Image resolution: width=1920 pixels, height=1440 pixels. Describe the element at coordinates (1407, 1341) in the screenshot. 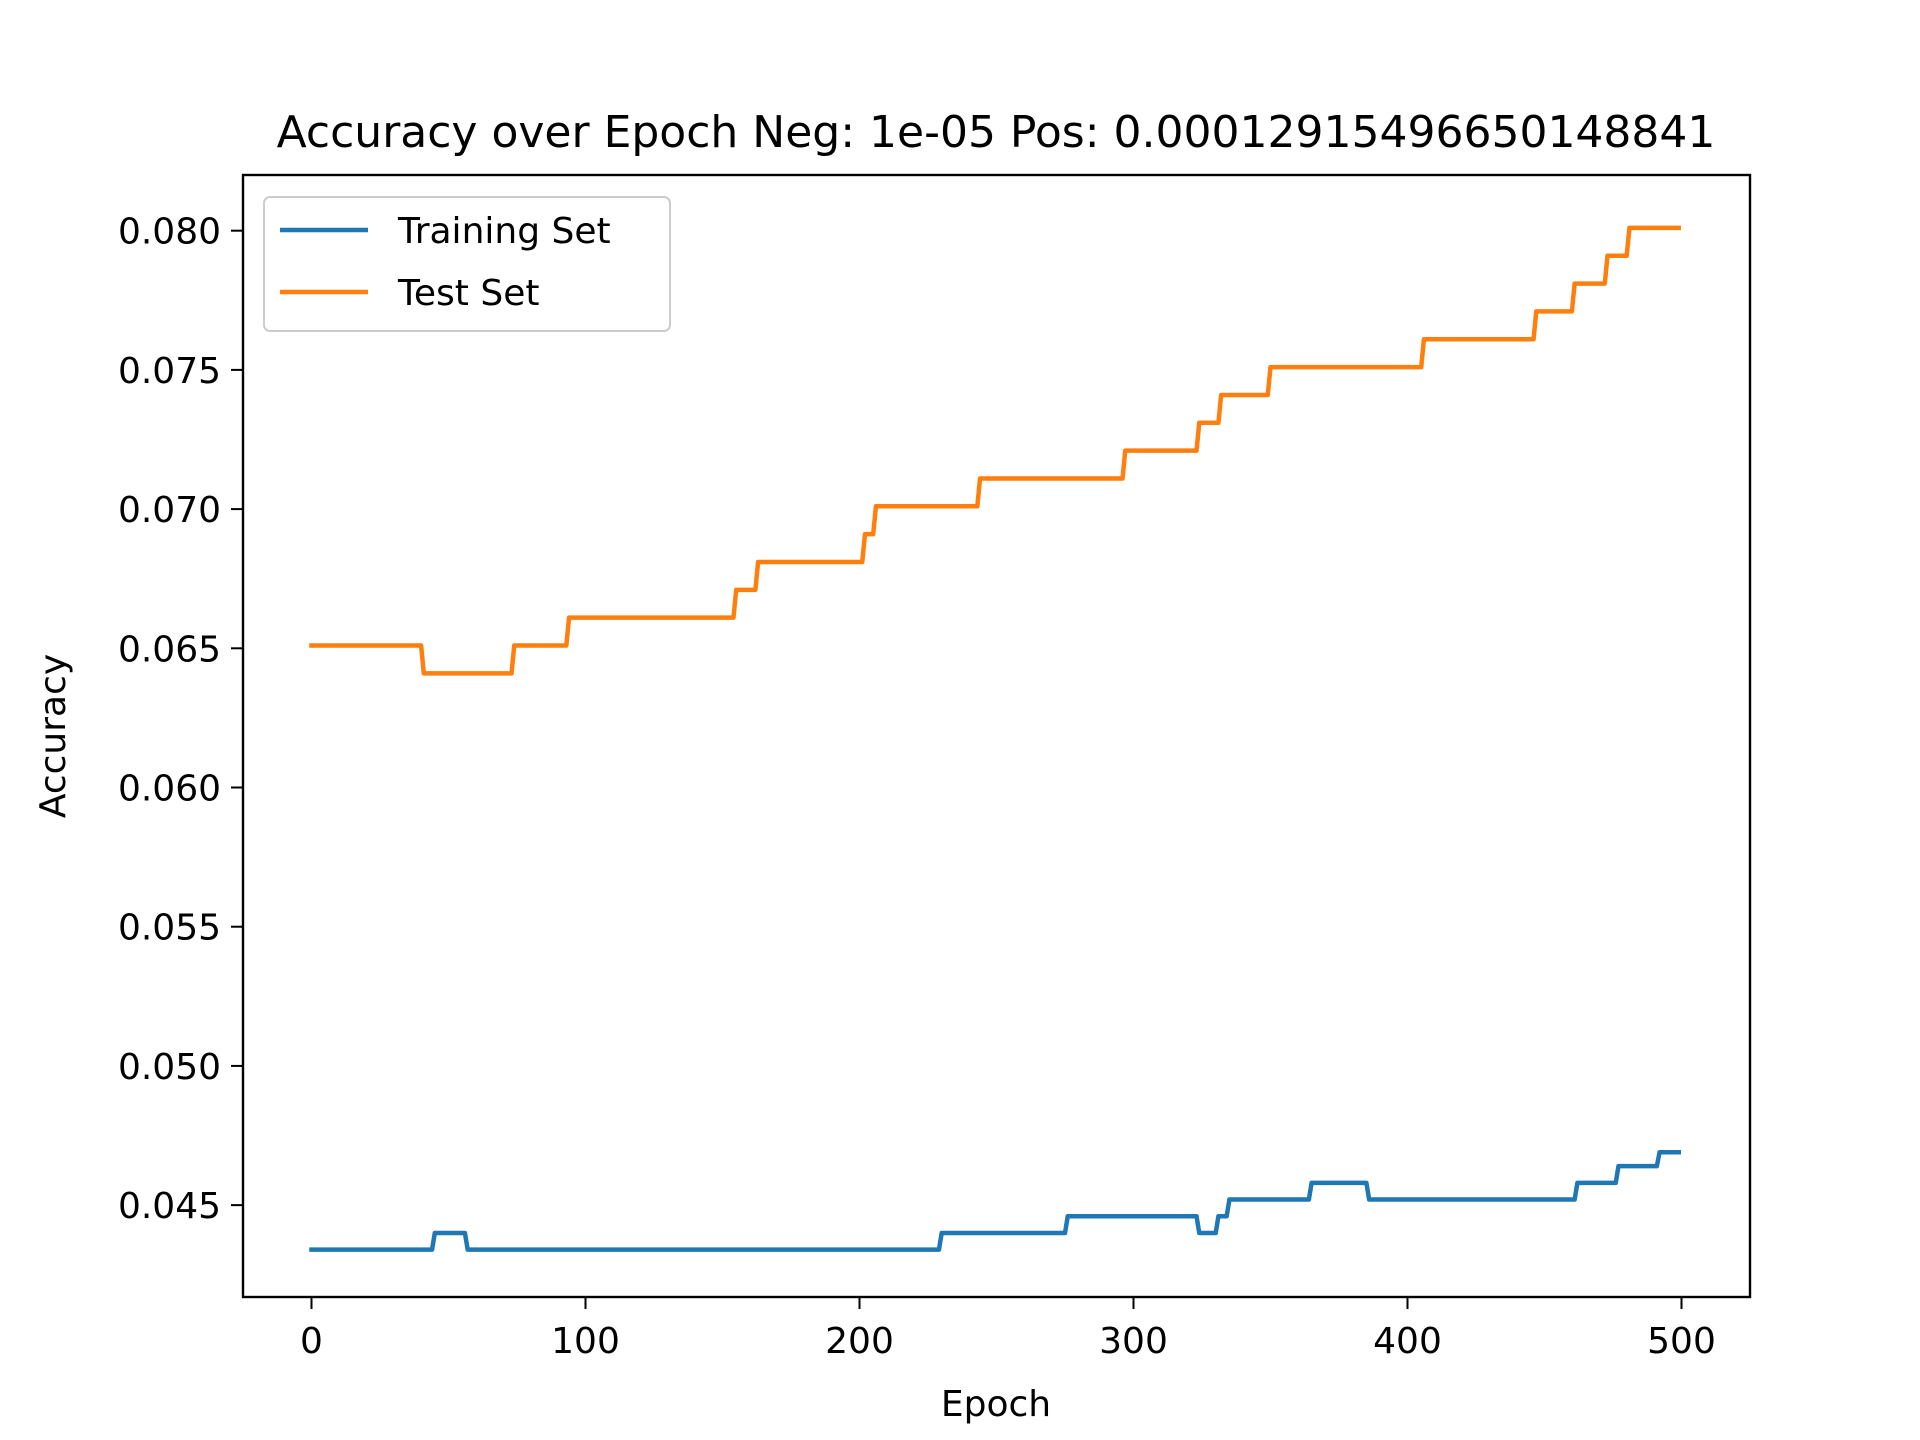

I see `x-tick-label: 400` at that location.